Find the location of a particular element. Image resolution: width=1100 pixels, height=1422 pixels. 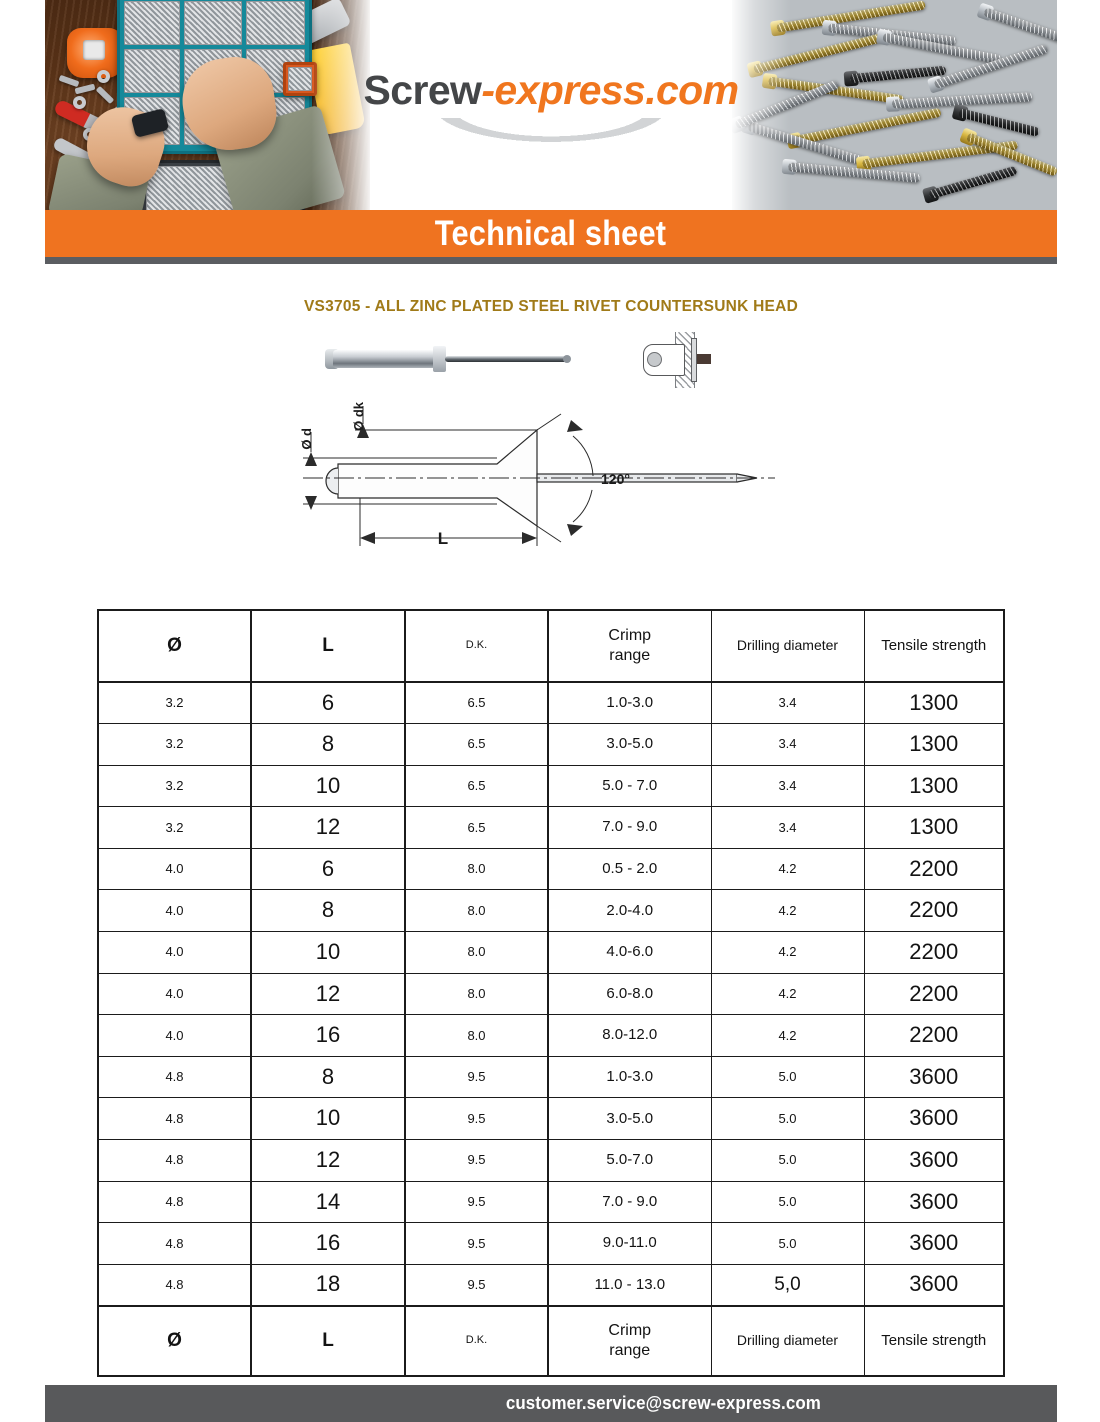

cell-crimp: 6.0-8.0 is located at coordinates (630, 994).